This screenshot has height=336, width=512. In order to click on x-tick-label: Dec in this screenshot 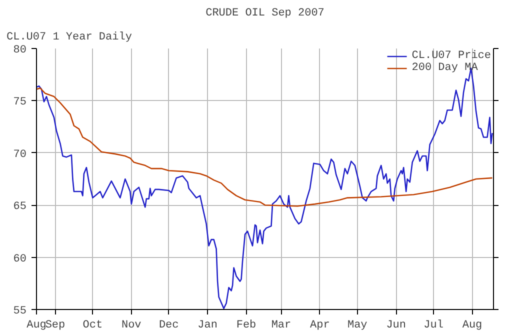, I will do `click(168, 326)`.